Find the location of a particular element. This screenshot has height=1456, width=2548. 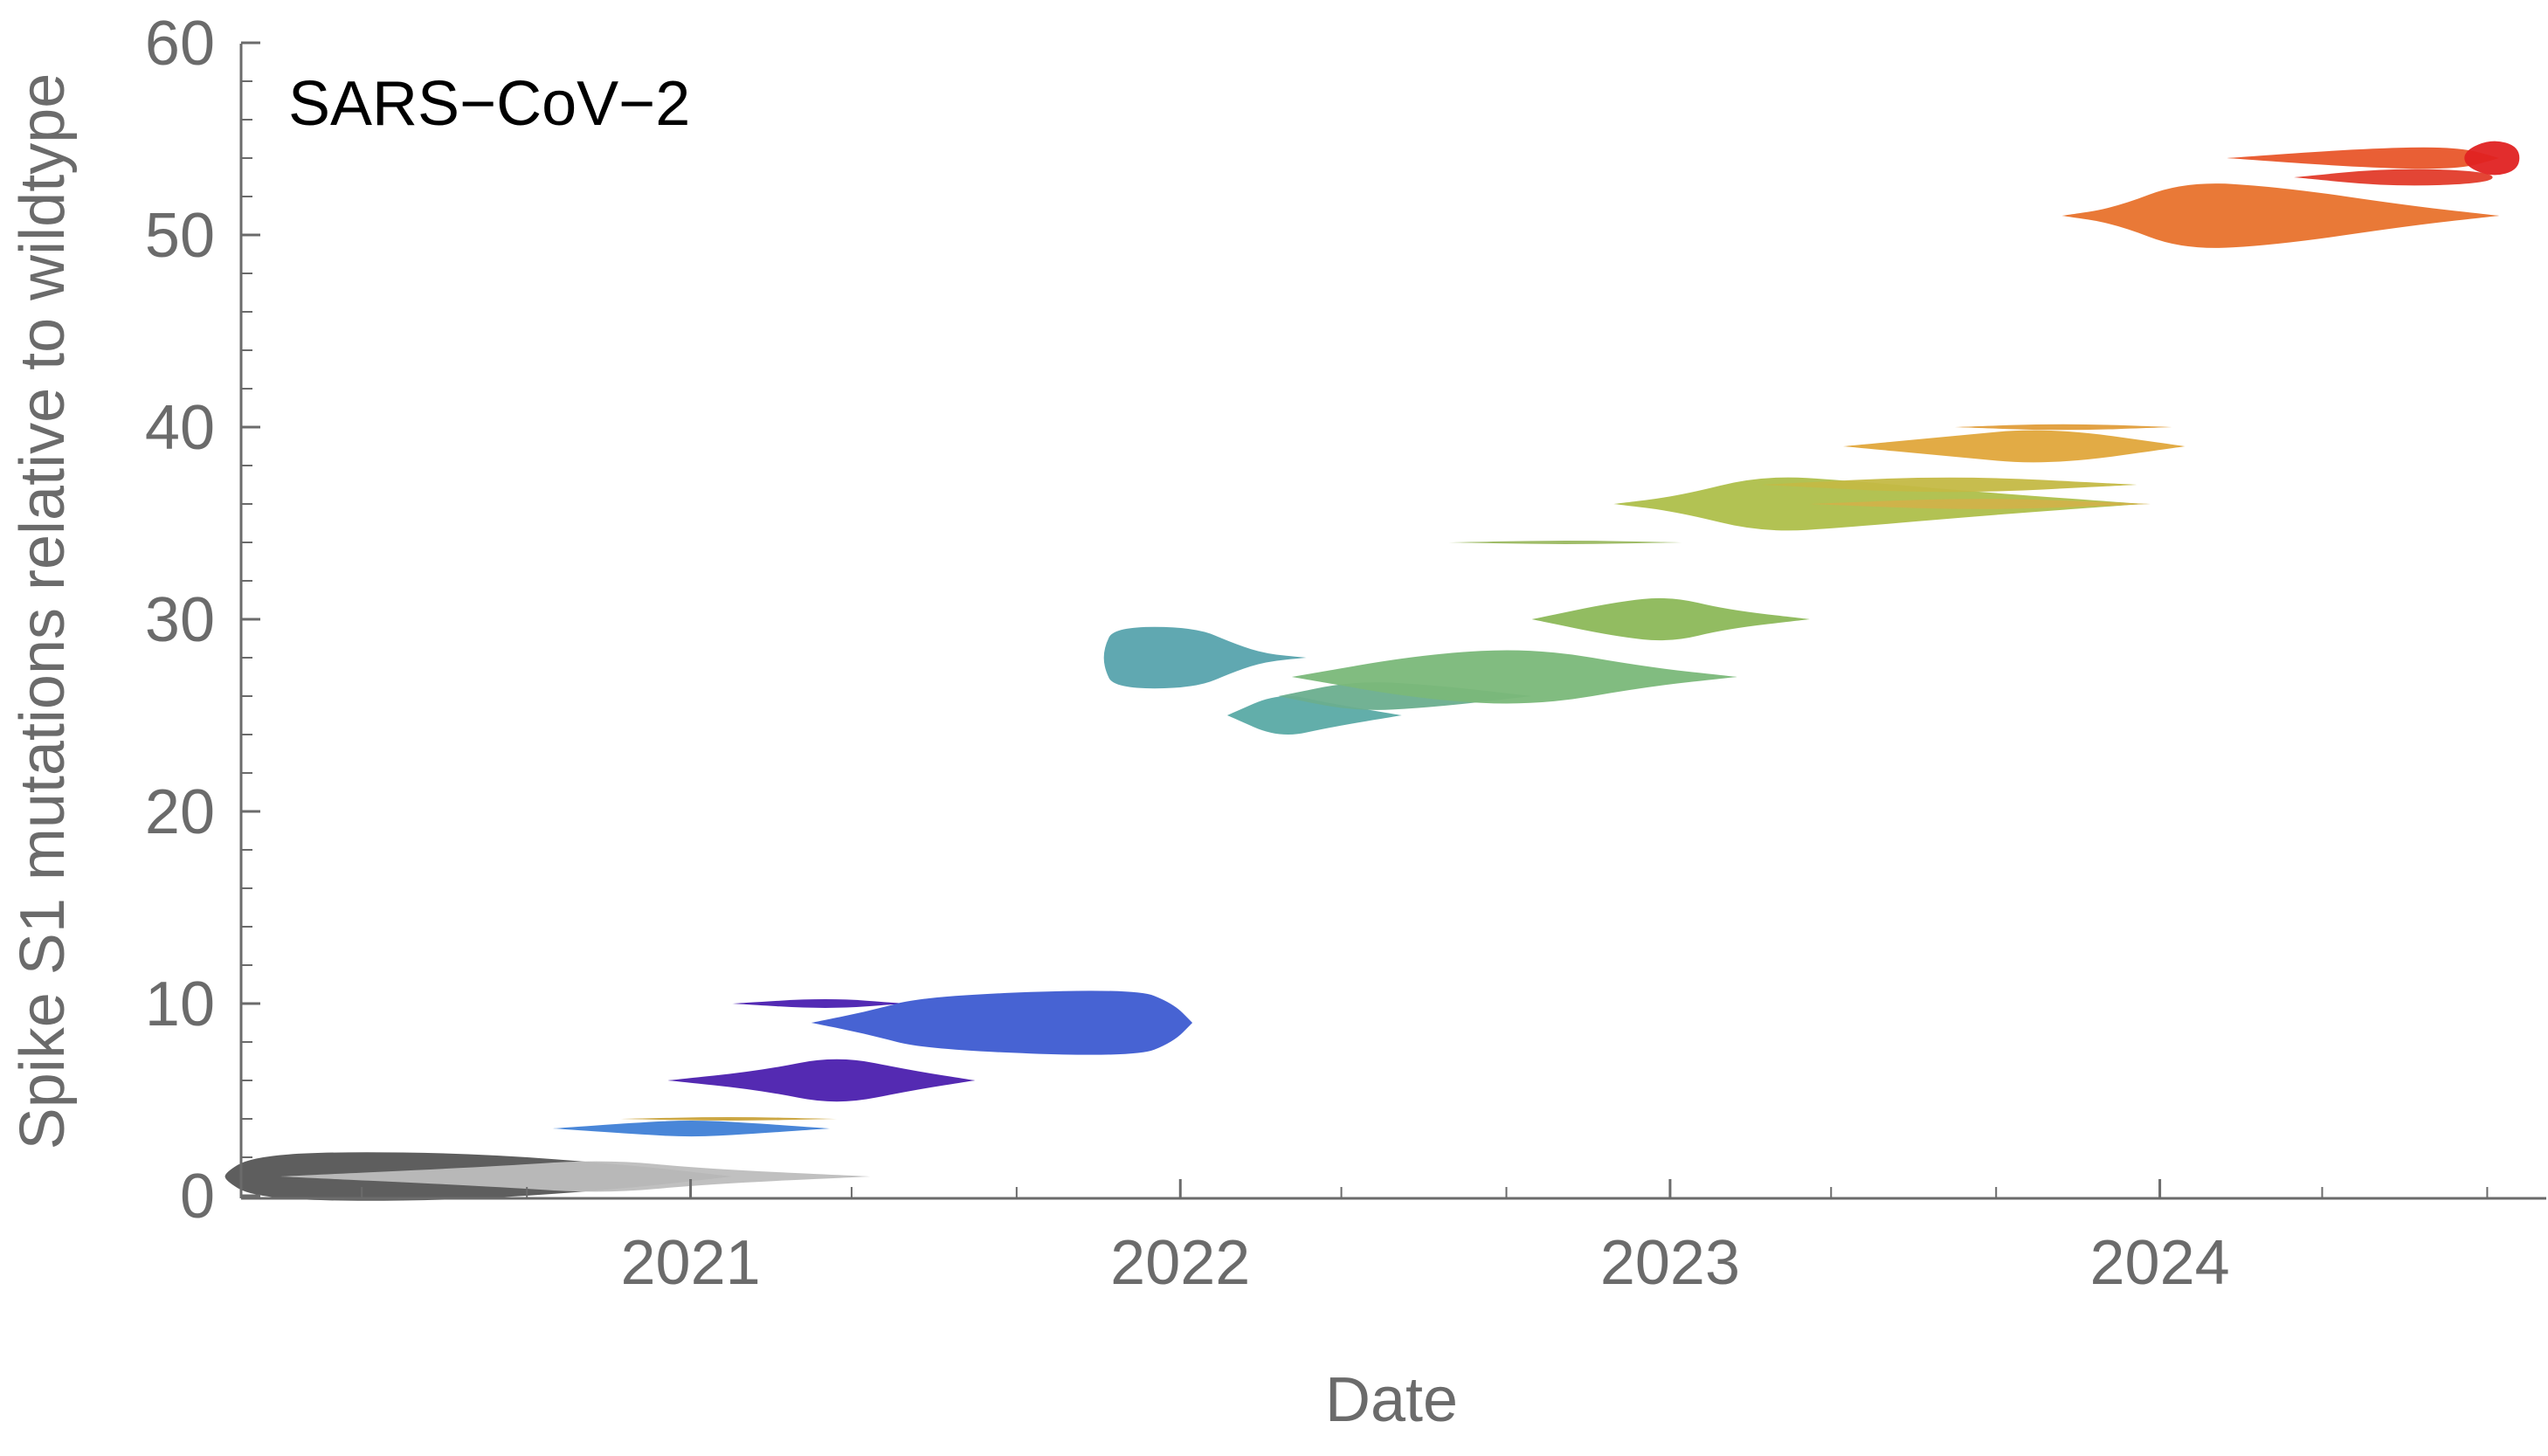

y-tick-label-0: 0 is located at coordinates (198, 1197).